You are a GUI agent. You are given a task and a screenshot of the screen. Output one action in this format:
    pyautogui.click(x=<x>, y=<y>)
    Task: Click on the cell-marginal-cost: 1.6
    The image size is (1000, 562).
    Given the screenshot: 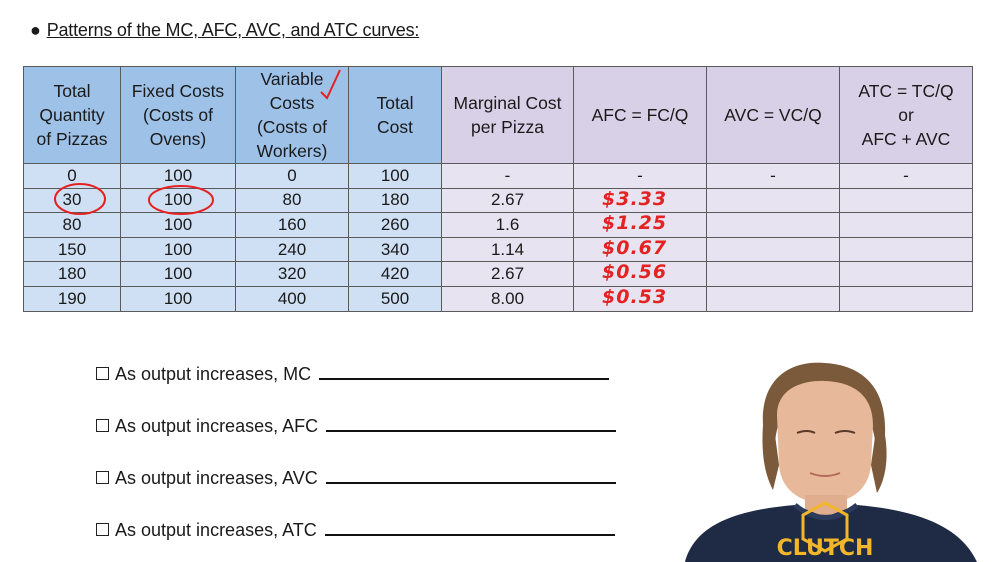 What is the action you would take?
    pyautogui.click(x=507, y=225)
    